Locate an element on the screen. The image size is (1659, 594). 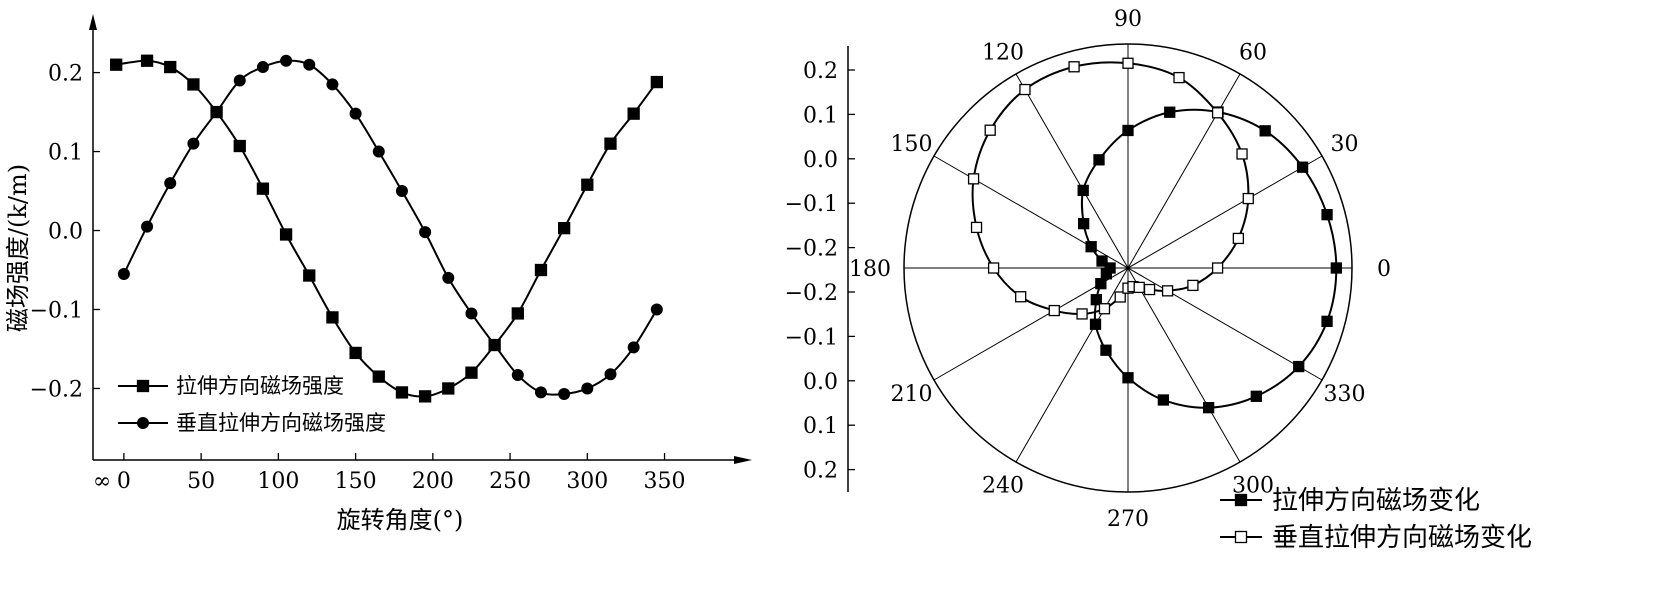
radial-tick-label: 0.2 is located at coordinates (820, 471).